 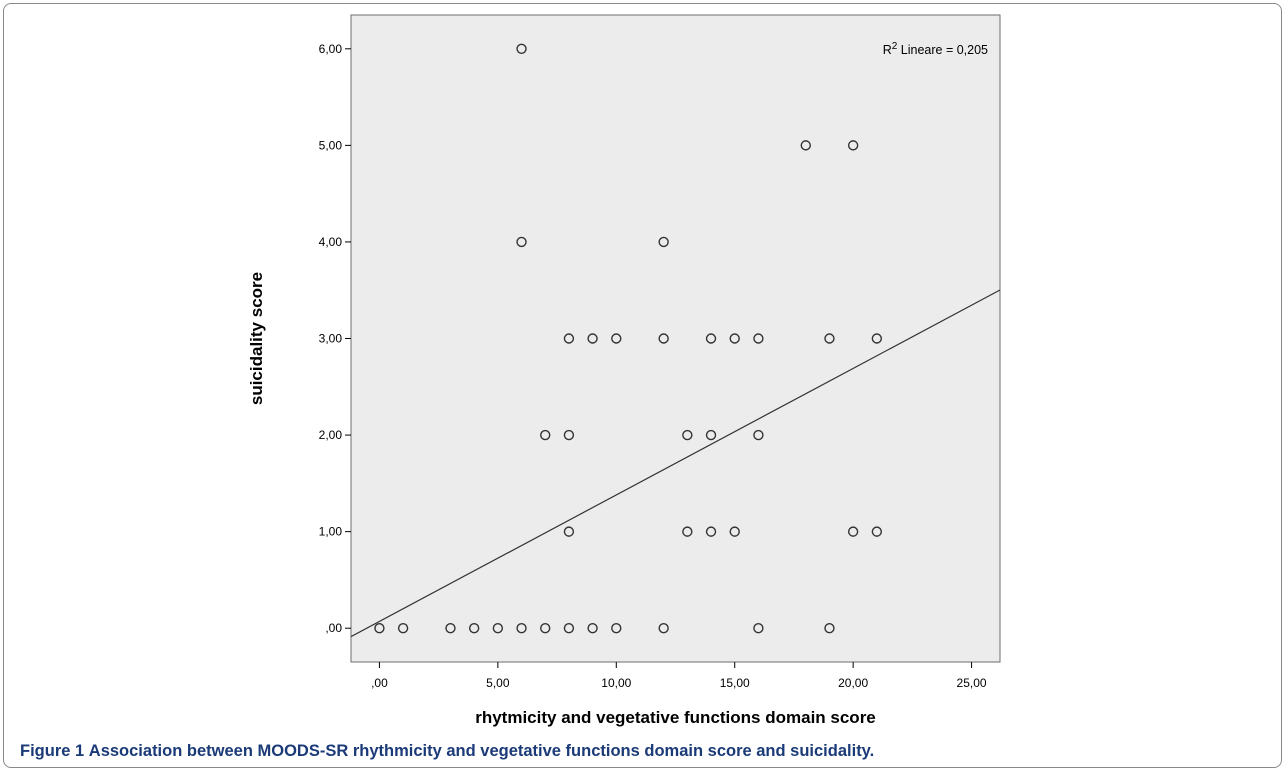 I want to click on y-tick-label: 5,00, so click(x=331, y=145).